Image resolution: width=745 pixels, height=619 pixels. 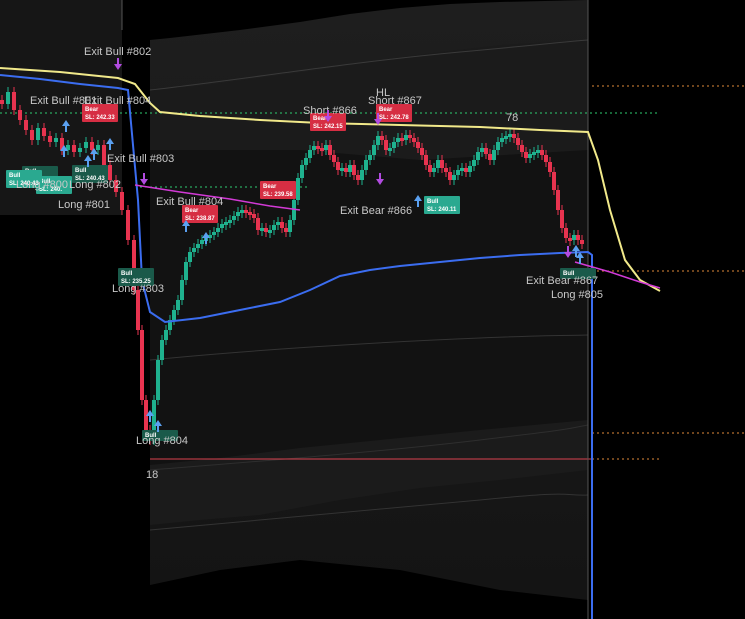 I want to click on down-arrow-icon, so click(x=118, y=64).